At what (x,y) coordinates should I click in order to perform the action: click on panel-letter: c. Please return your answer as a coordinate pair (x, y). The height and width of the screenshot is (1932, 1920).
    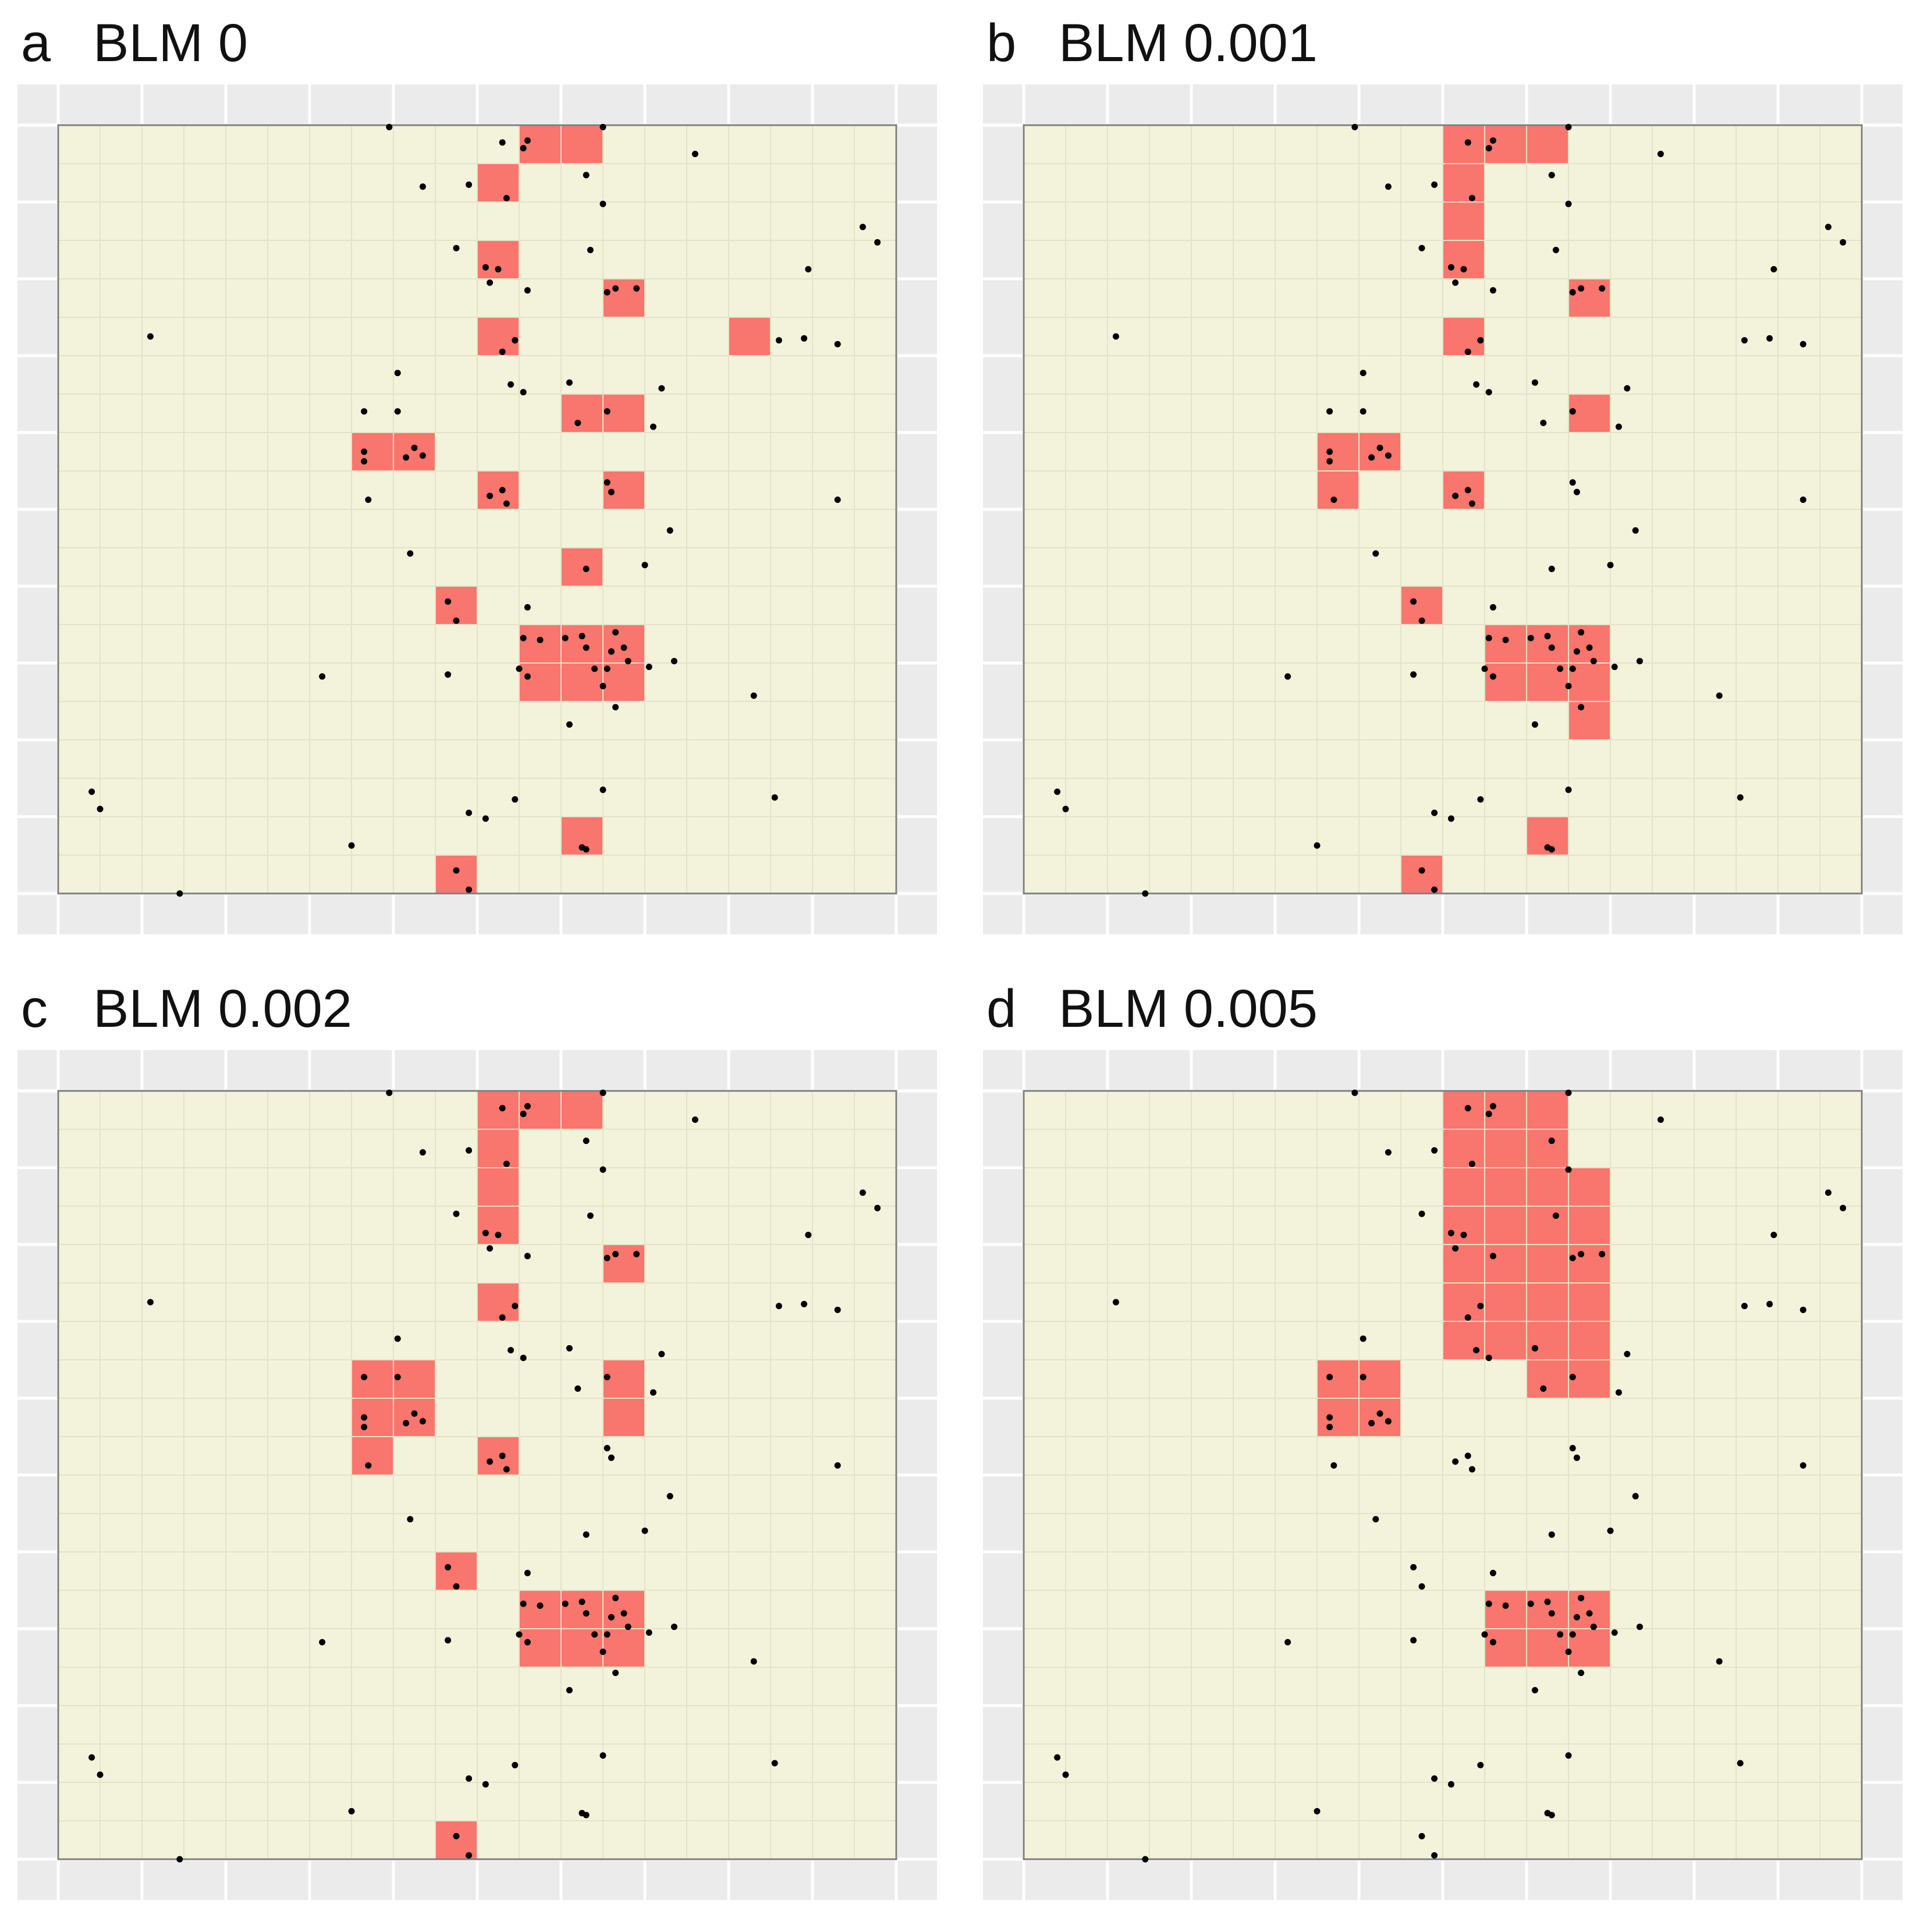
    Looking at the image, I should click on (34, 1008).